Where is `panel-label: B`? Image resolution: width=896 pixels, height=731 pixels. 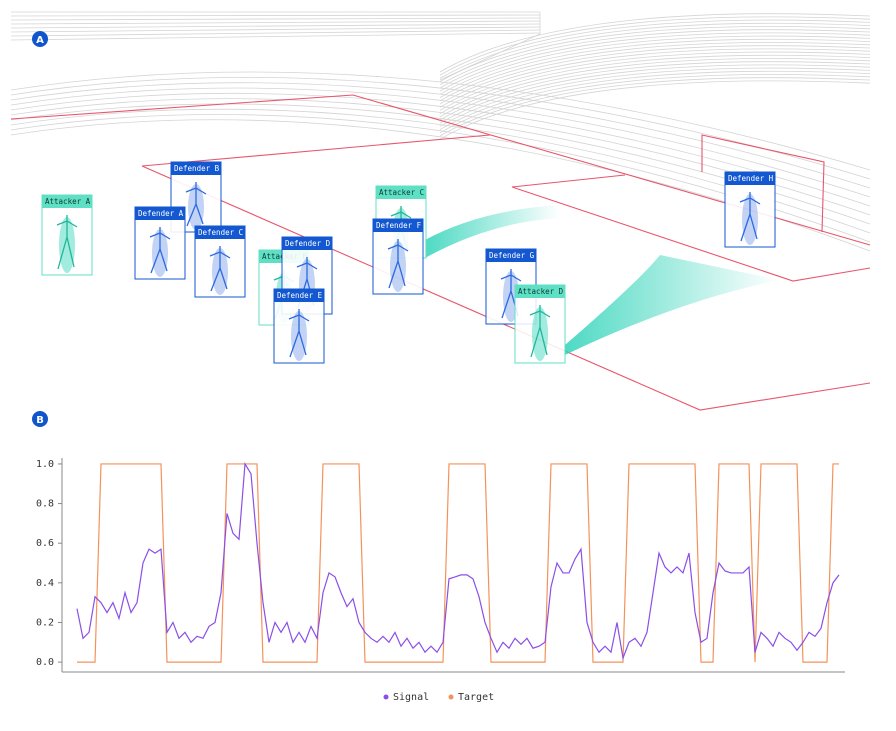 panel-label: B is located at coordinates (40, 420).